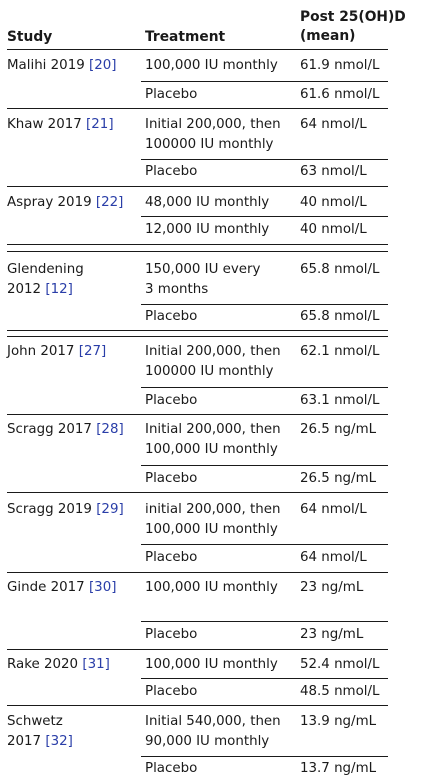 Image resolution: width=421 pixels, height=780 pixels. What do you see at coordinates (110, 429) in the screenshot?
I see `reference-link: 28` at bounding box center [110, 429].